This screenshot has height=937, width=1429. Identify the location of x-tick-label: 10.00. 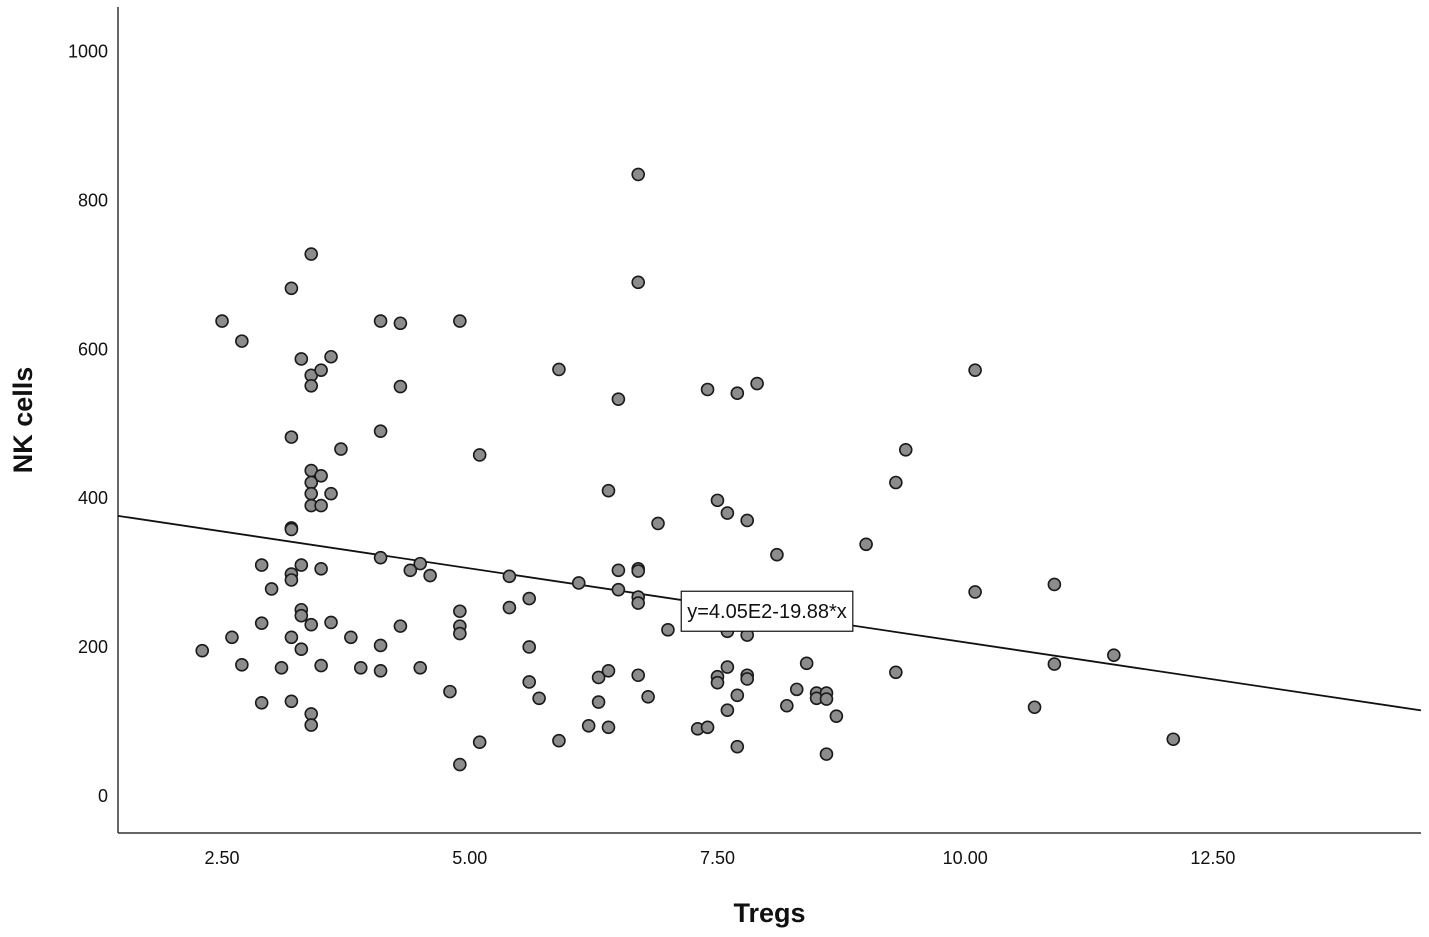
(965, 858).